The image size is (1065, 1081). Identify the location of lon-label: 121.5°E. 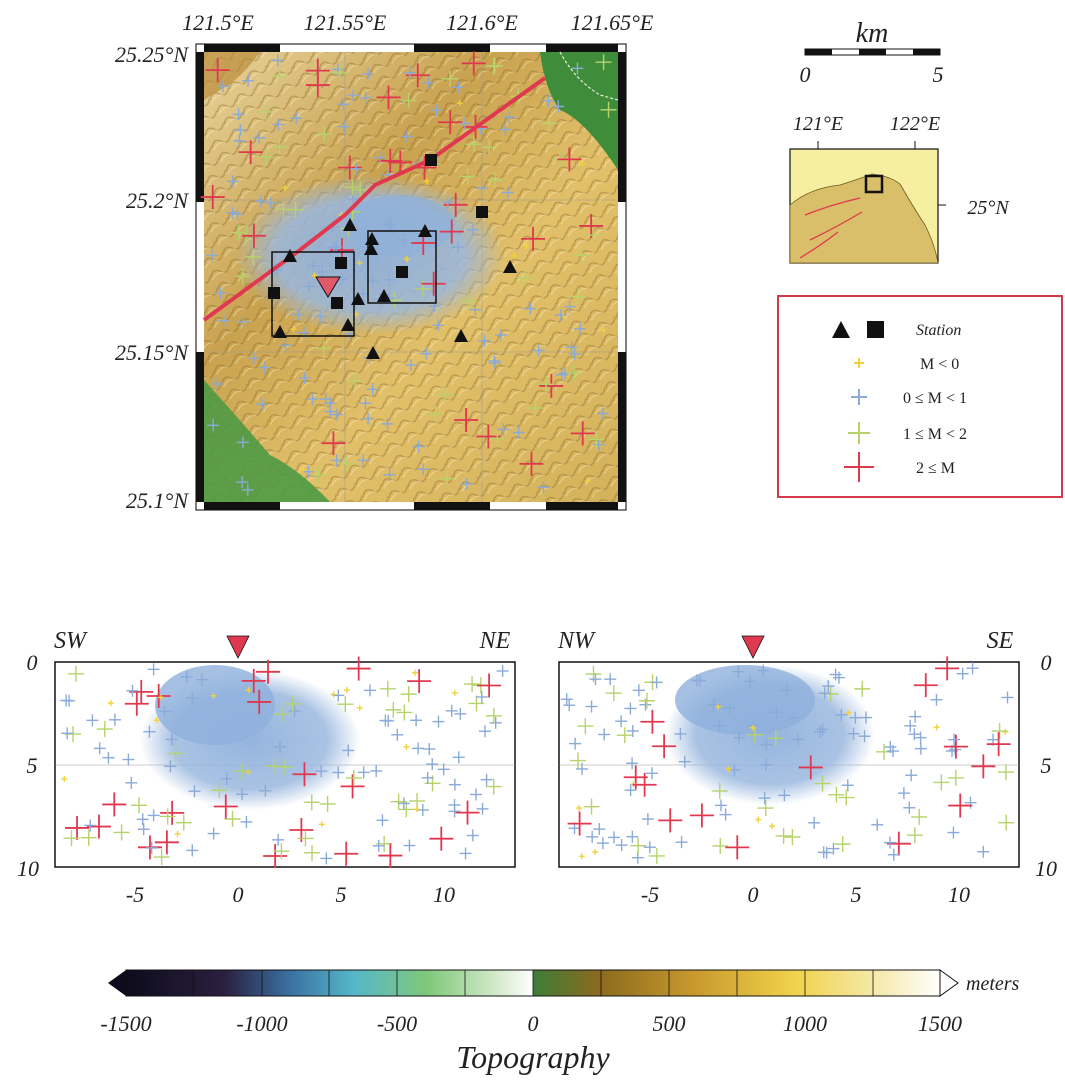
(218, 22).